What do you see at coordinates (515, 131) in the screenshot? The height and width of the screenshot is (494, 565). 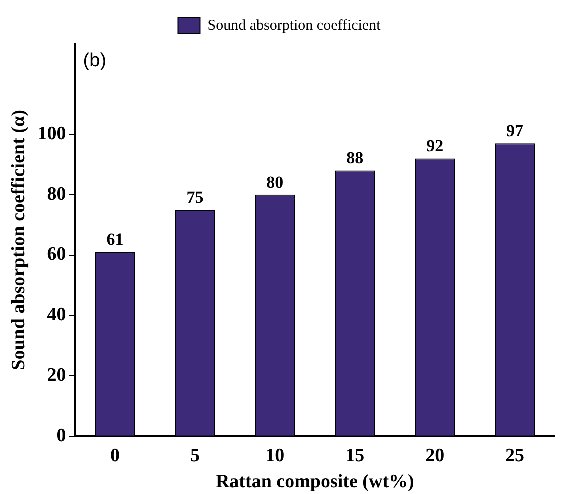 I see `data-label: 97` at bounding box center [515, 131].